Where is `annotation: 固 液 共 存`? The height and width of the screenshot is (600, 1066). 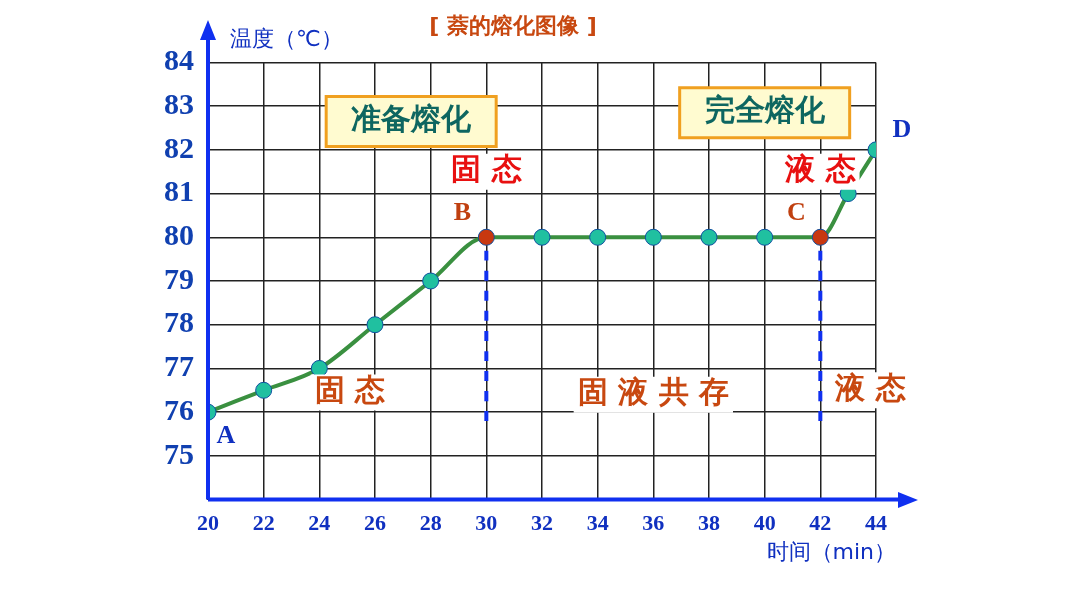 annotation: 固 液 共 存 is located at coordinates (653, 392).